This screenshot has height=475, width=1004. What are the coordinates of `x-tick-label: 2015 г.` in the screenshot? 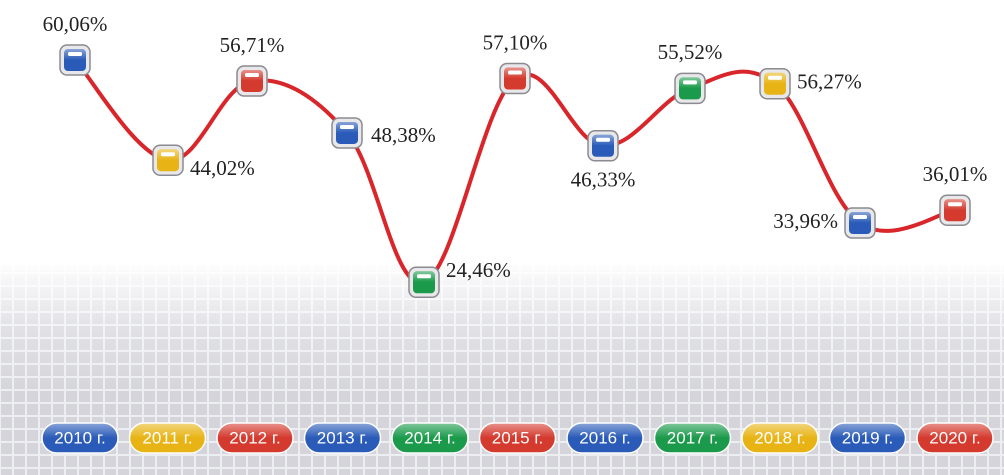 It's located at (517, 437).